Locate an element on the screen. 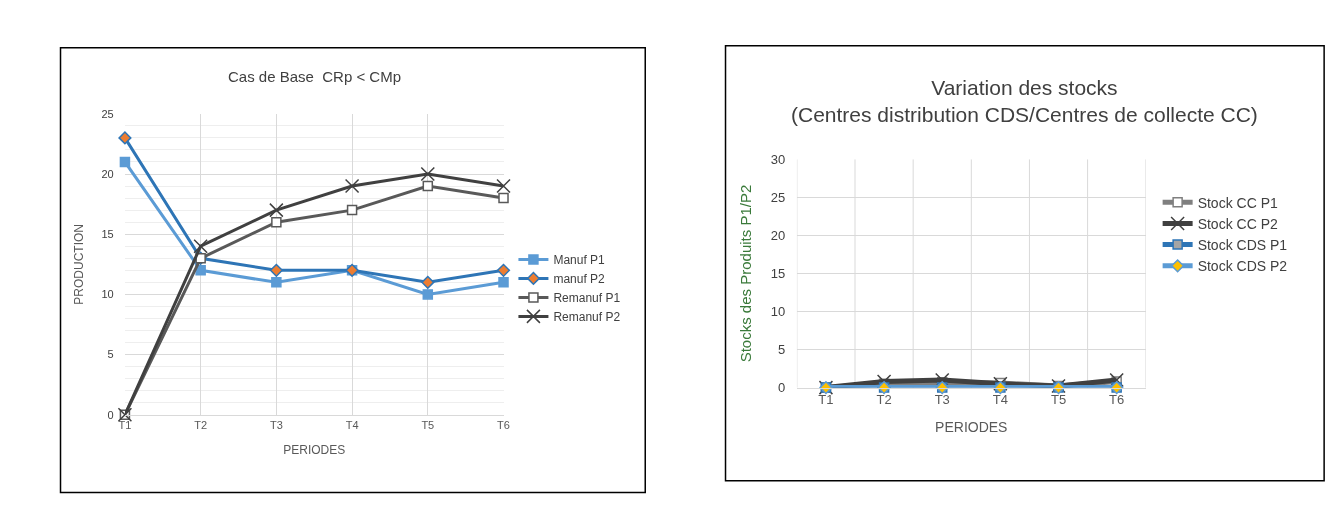 This screenshot has height=516, width=1344. y-axis-title: PRODUCTION is located at coordinates (78, 264).